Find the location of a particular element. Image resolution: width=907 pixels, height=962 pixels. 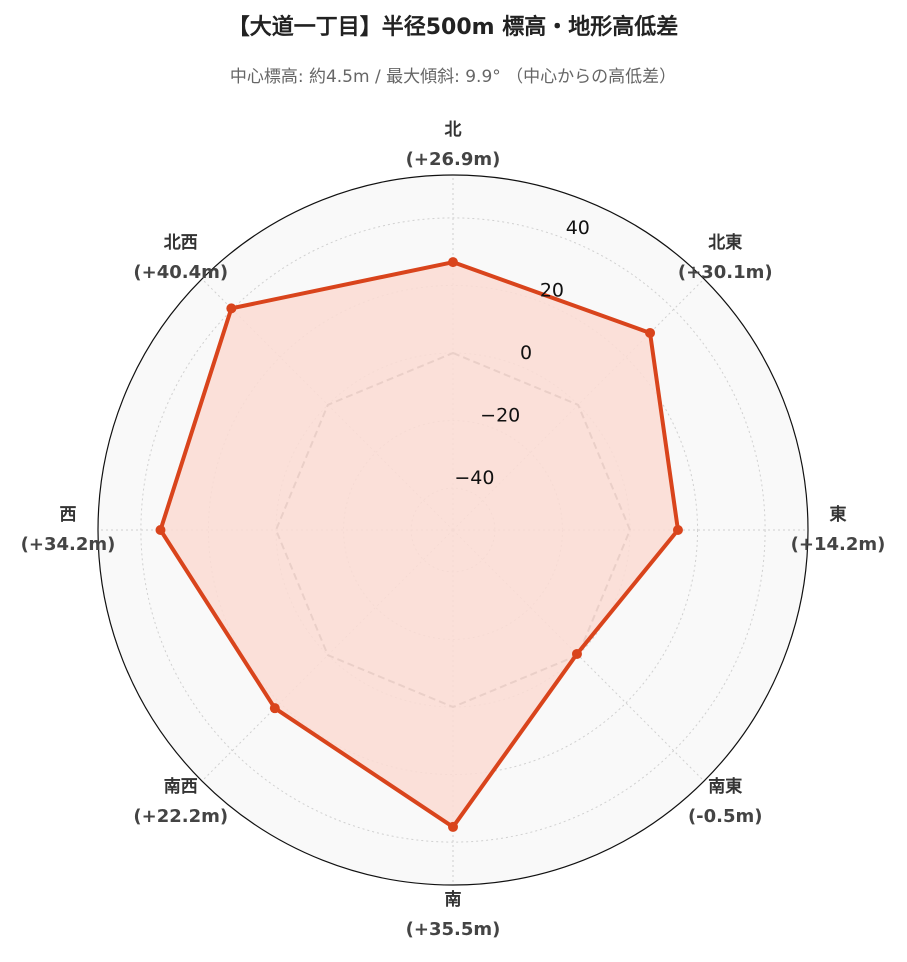

value-label: (+34.2m) is located at coordinates (68, 544).